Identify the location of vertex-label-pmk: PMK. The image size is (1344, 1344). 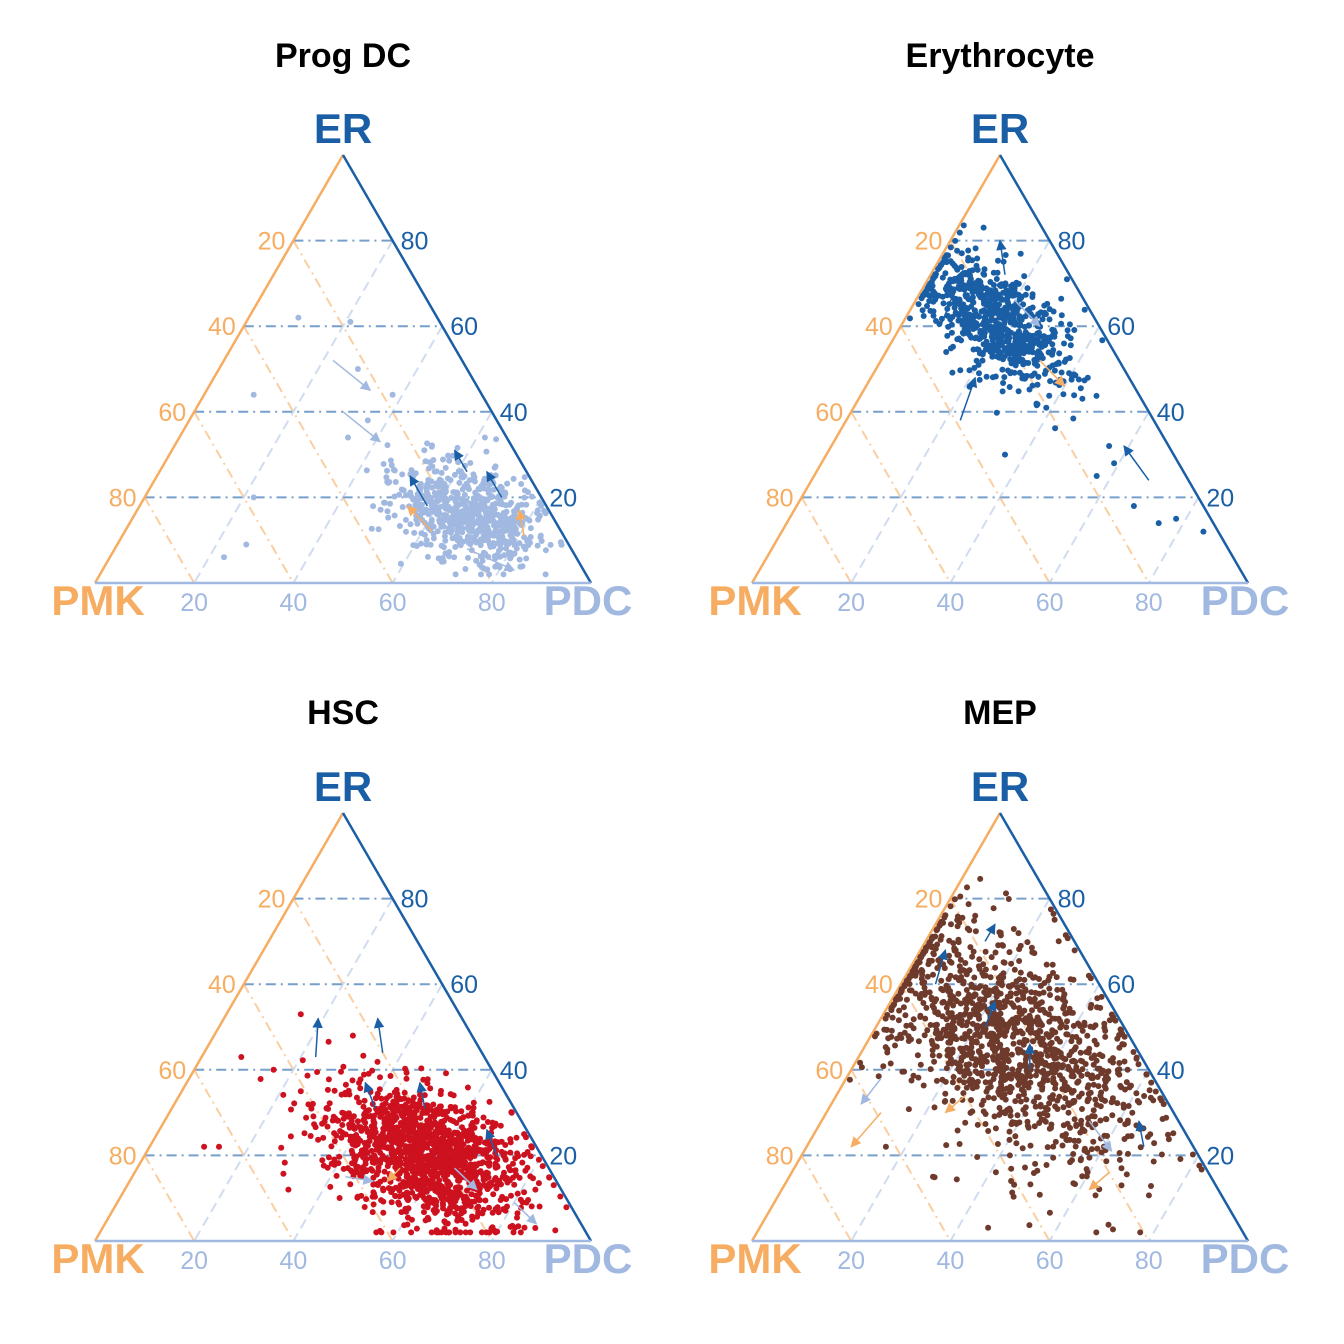
(97, 1258).